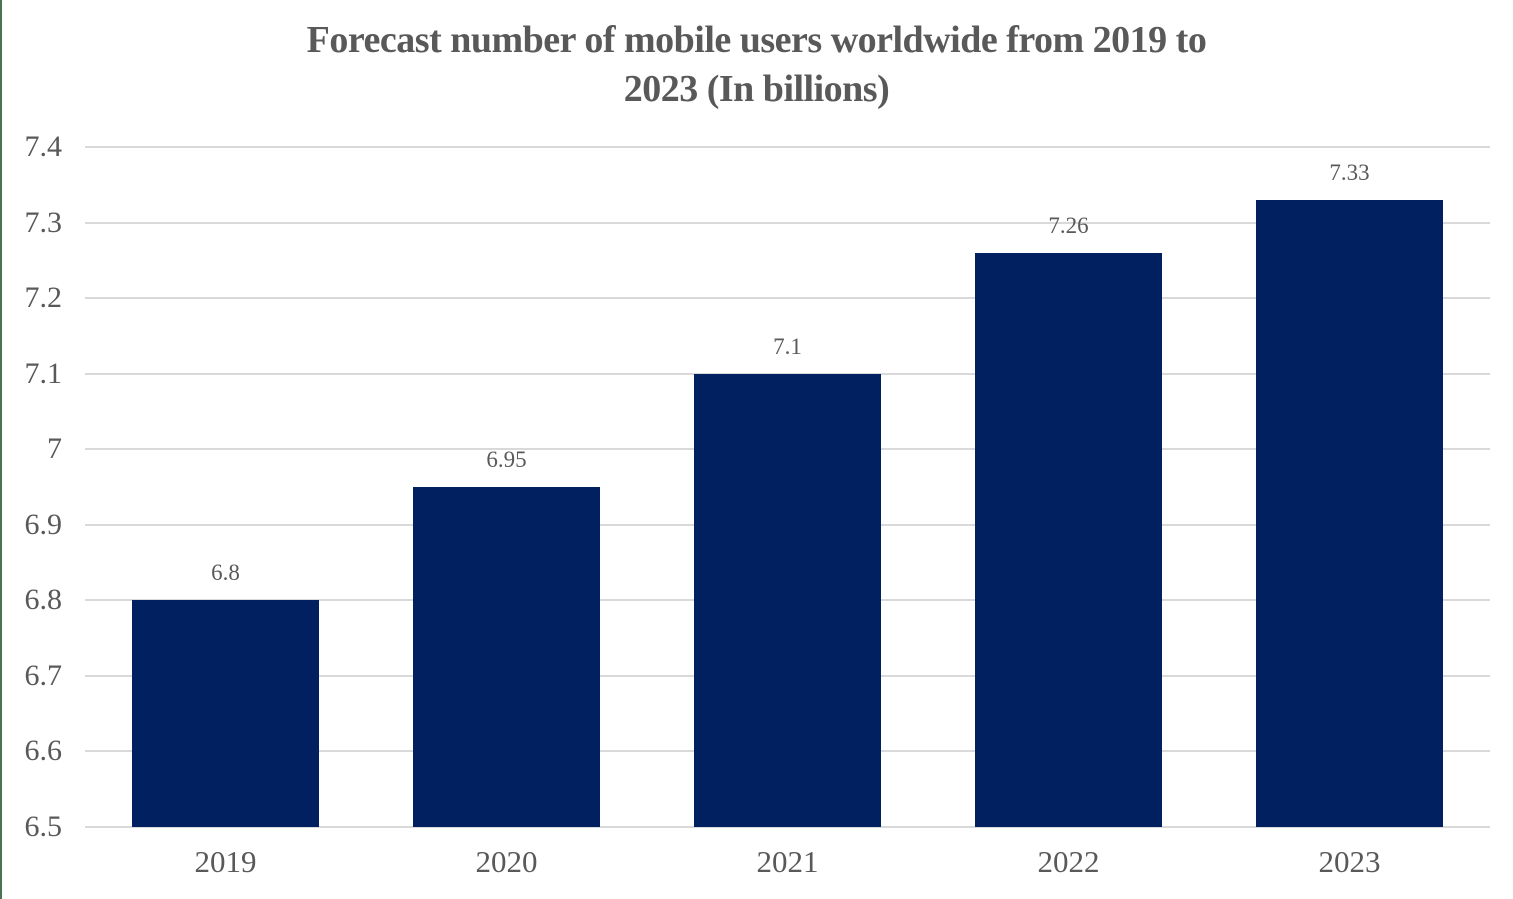 Image resolution: width=1513 pixels, height=899 pixels. I want to click on bar-value-label: 6.8, so click(225, 573).